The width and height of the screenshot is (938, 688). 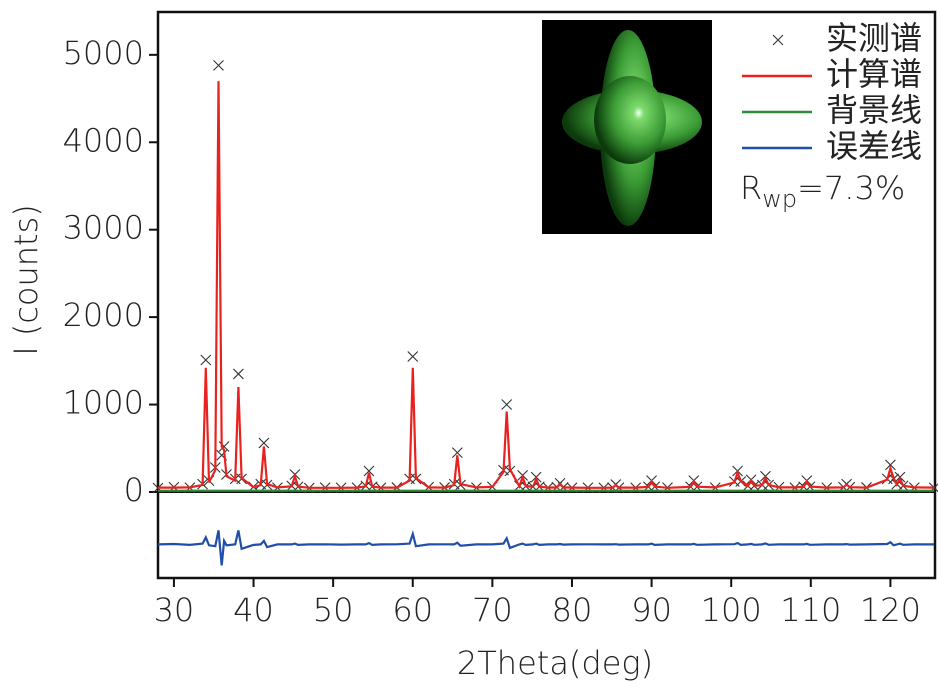 I want to click on legend-label: 误差线, so click(x=874, y=146).